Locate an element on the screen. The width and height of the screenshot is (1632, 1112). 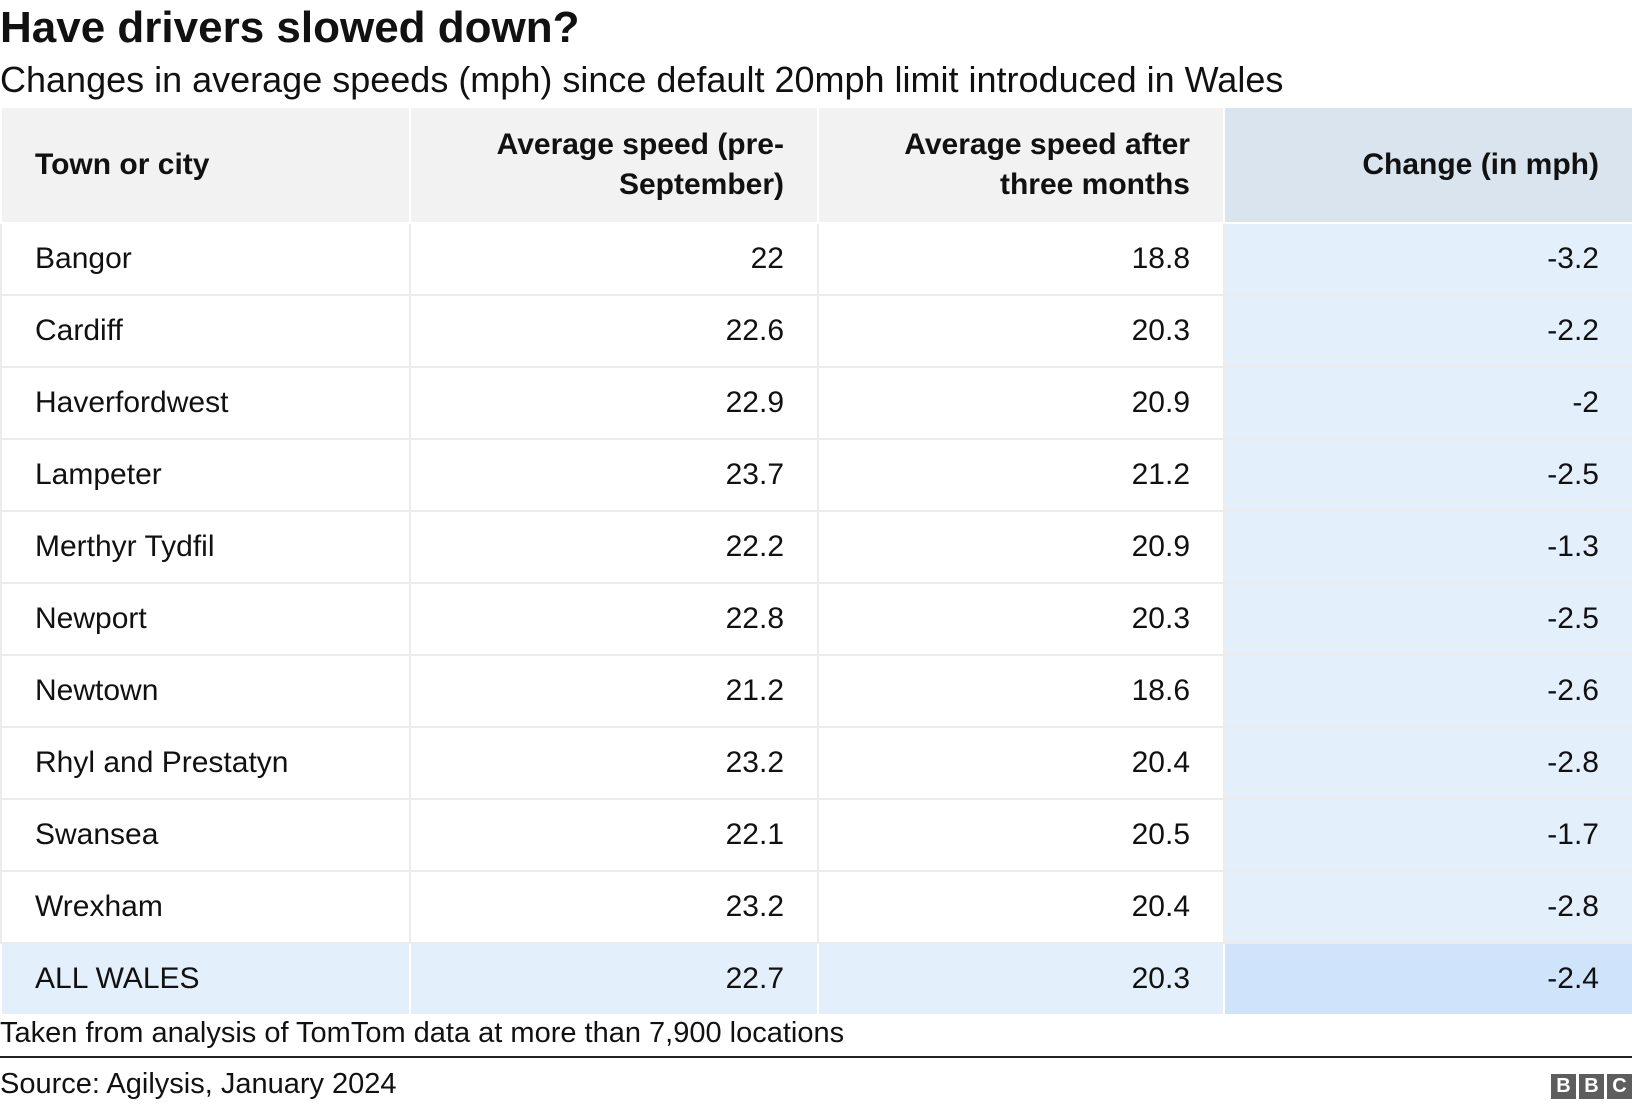
change-cell: -2.2 is located at coordinates (1427, 331).